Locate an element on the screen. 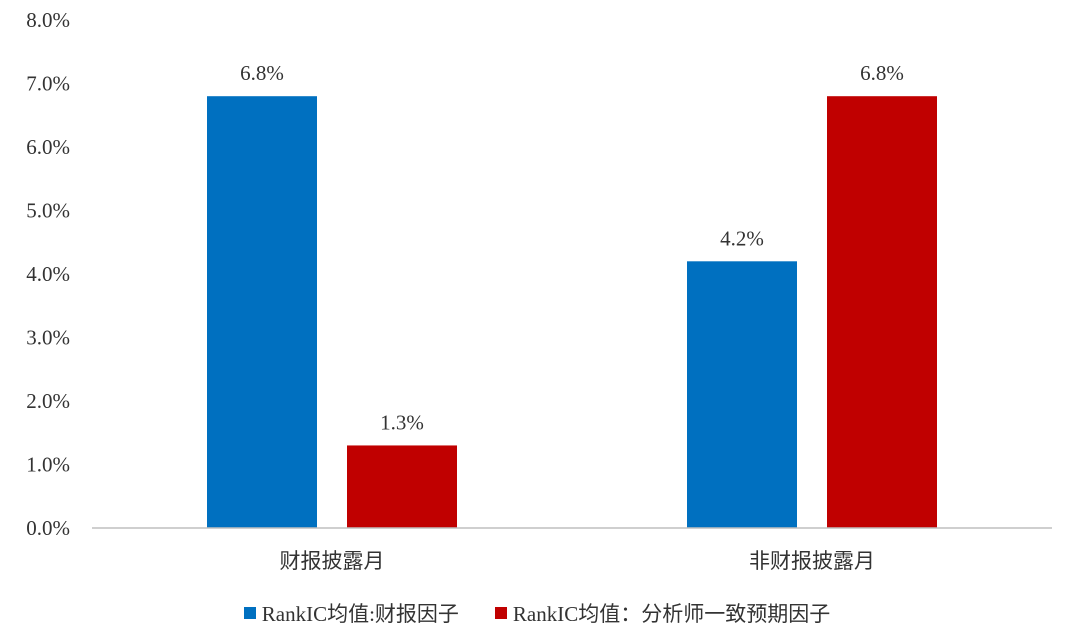 This screenshot has width=1074, height=636. y-tick-label: 0.0% is located at coordinates (48, 528).